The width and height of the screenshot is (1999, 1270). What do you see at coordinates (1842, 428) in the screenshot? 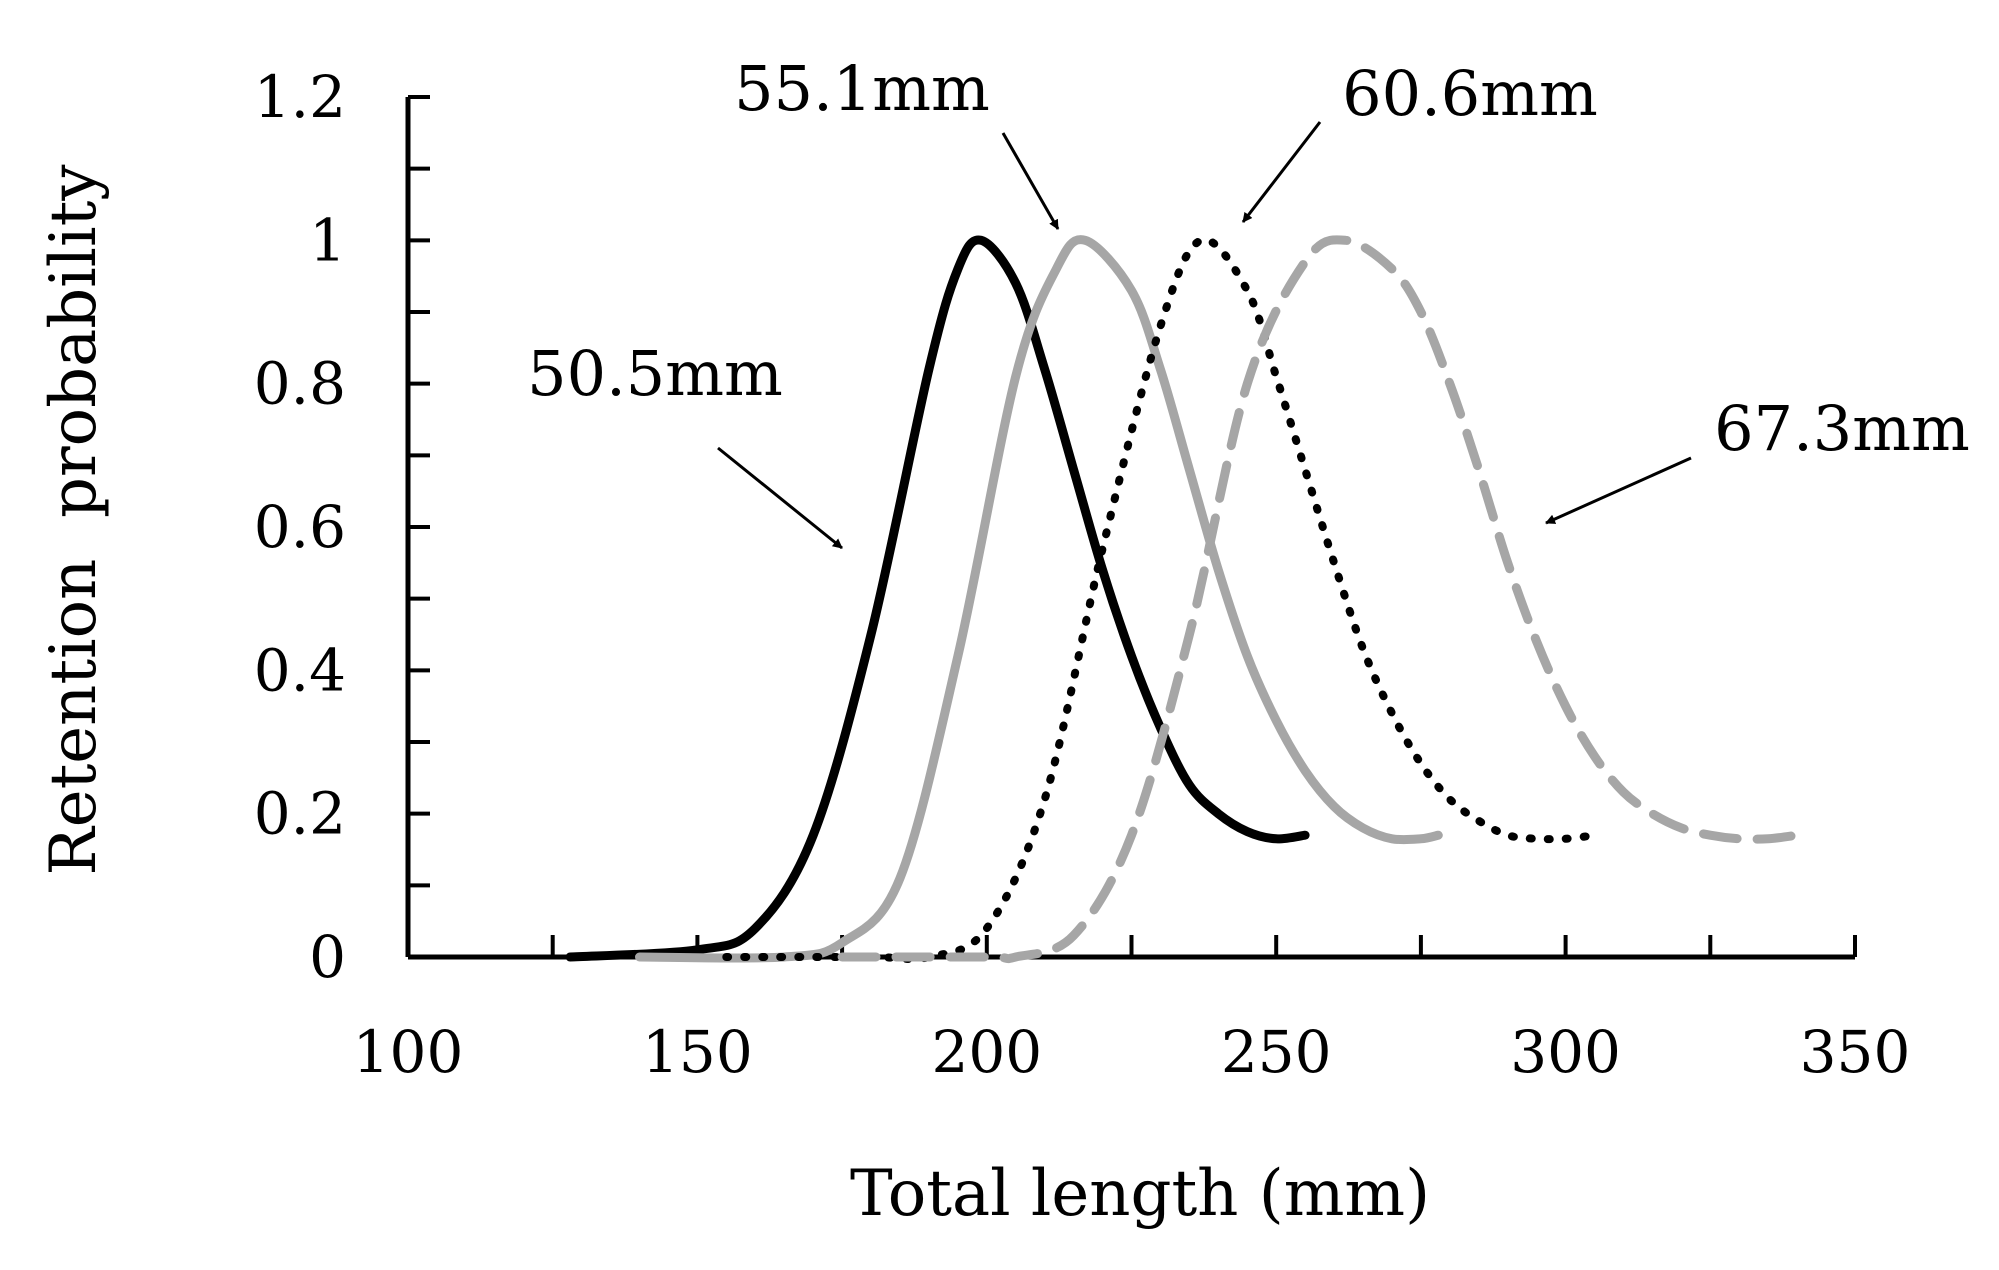
I see `series-label-4: 67.3mm` at bounding box center [1842, 428].